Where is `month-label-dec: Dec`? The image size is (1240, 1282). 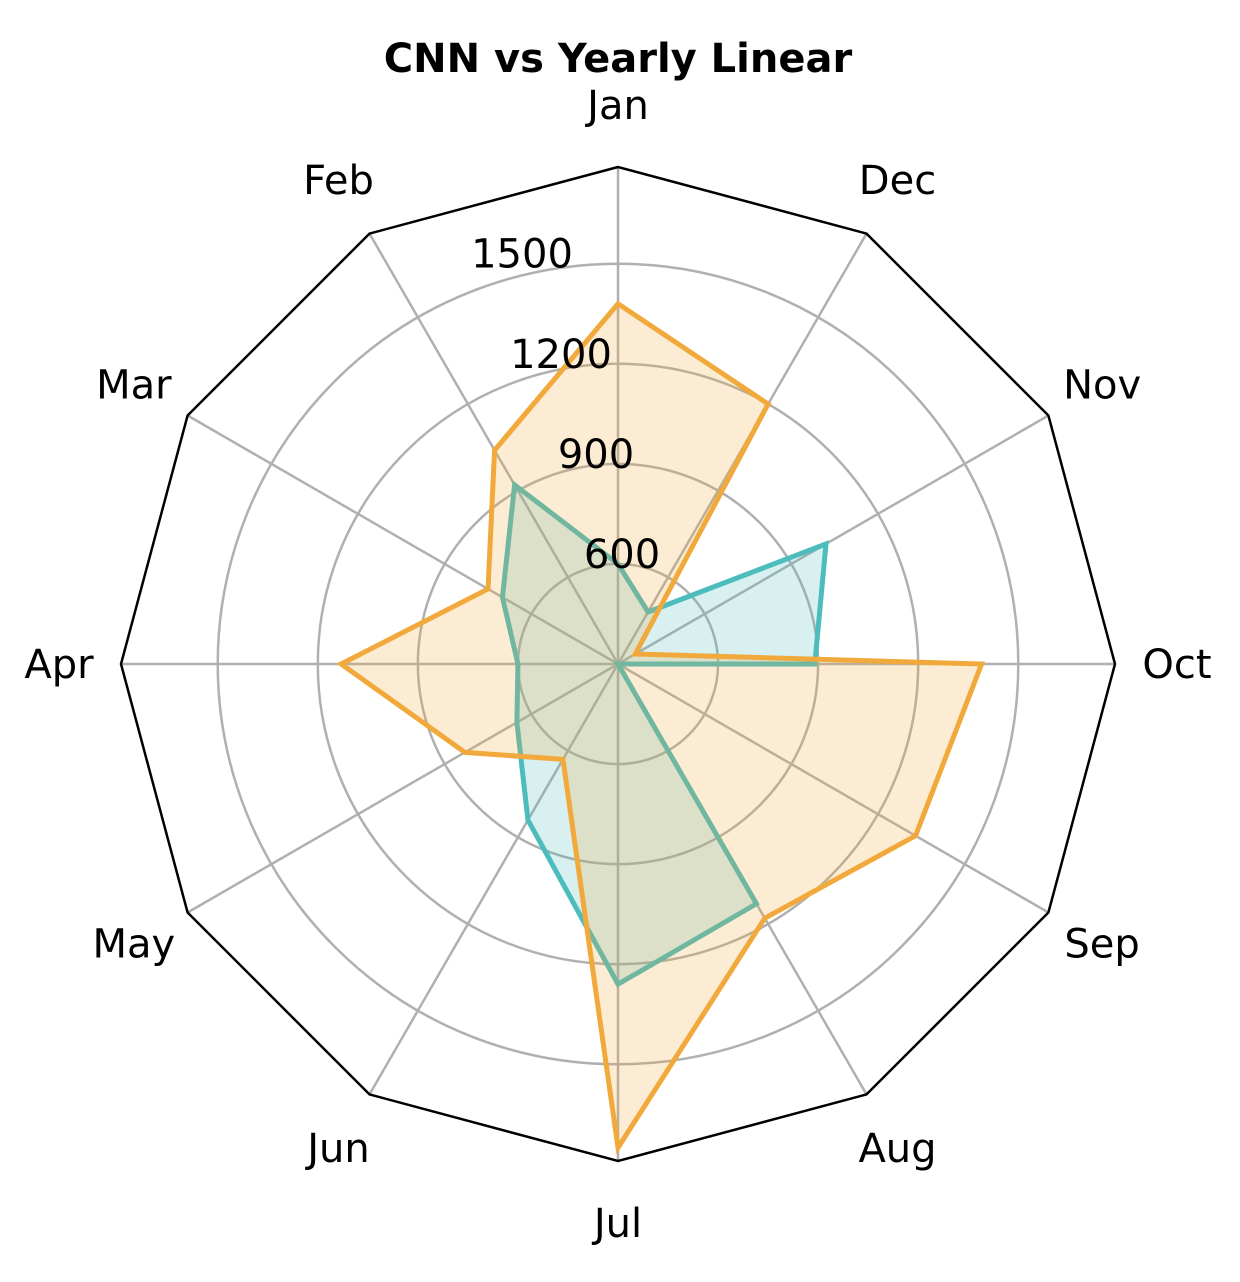 month-label-dec: Dec is located at coordinates (897, 181).